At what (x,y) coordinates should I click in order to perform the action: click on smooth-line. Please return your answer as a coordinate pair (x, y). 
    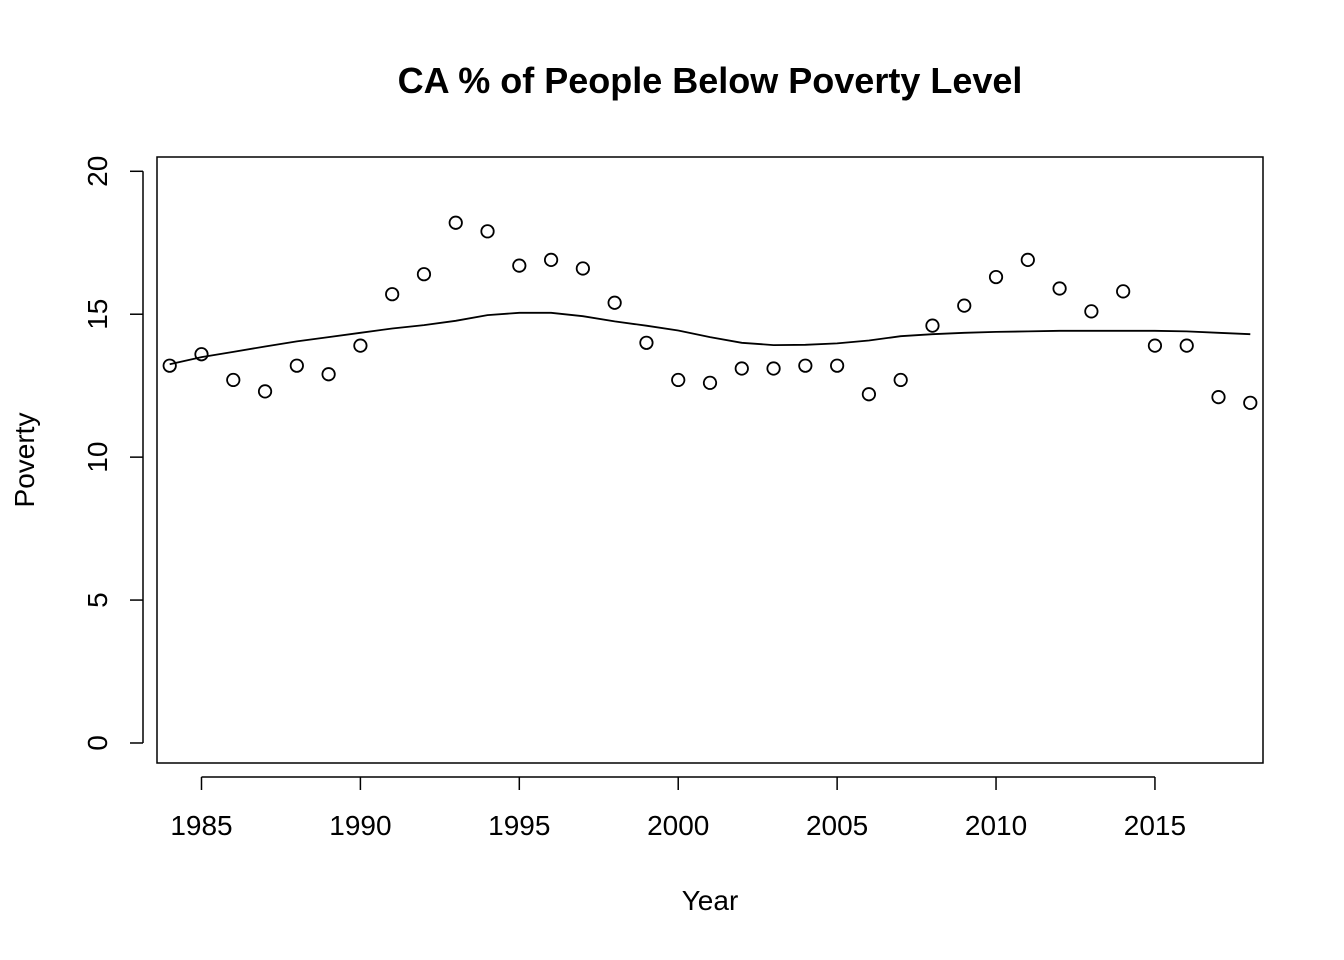
    Looking at the image, I should click on (710, 338).